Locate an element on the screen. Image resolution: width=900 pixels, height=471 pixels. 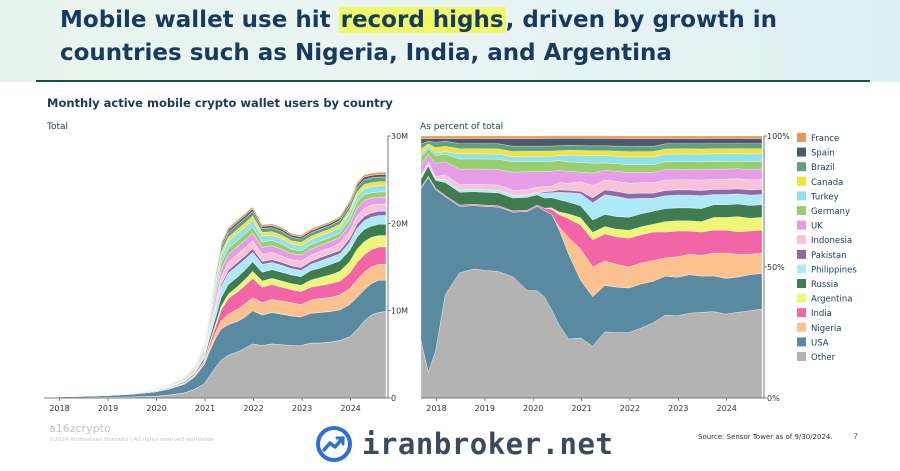
legend-label-russia: Russia is located at coordinates (824, 285).